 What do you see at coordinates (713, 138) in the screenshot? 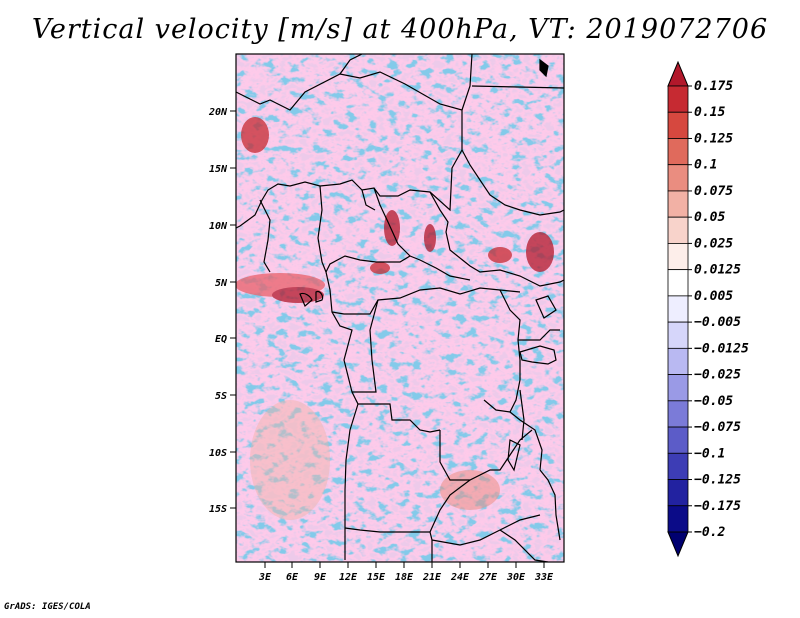
I see `colorbar-label: 0.125` at bounding box center [713, 138].